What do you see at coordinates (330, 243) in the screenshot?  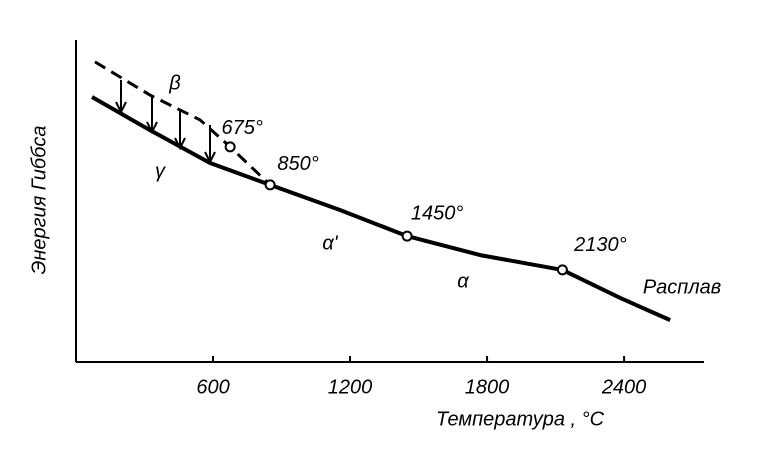 I see `phase-label: α'` at bounding box center [330, 243].